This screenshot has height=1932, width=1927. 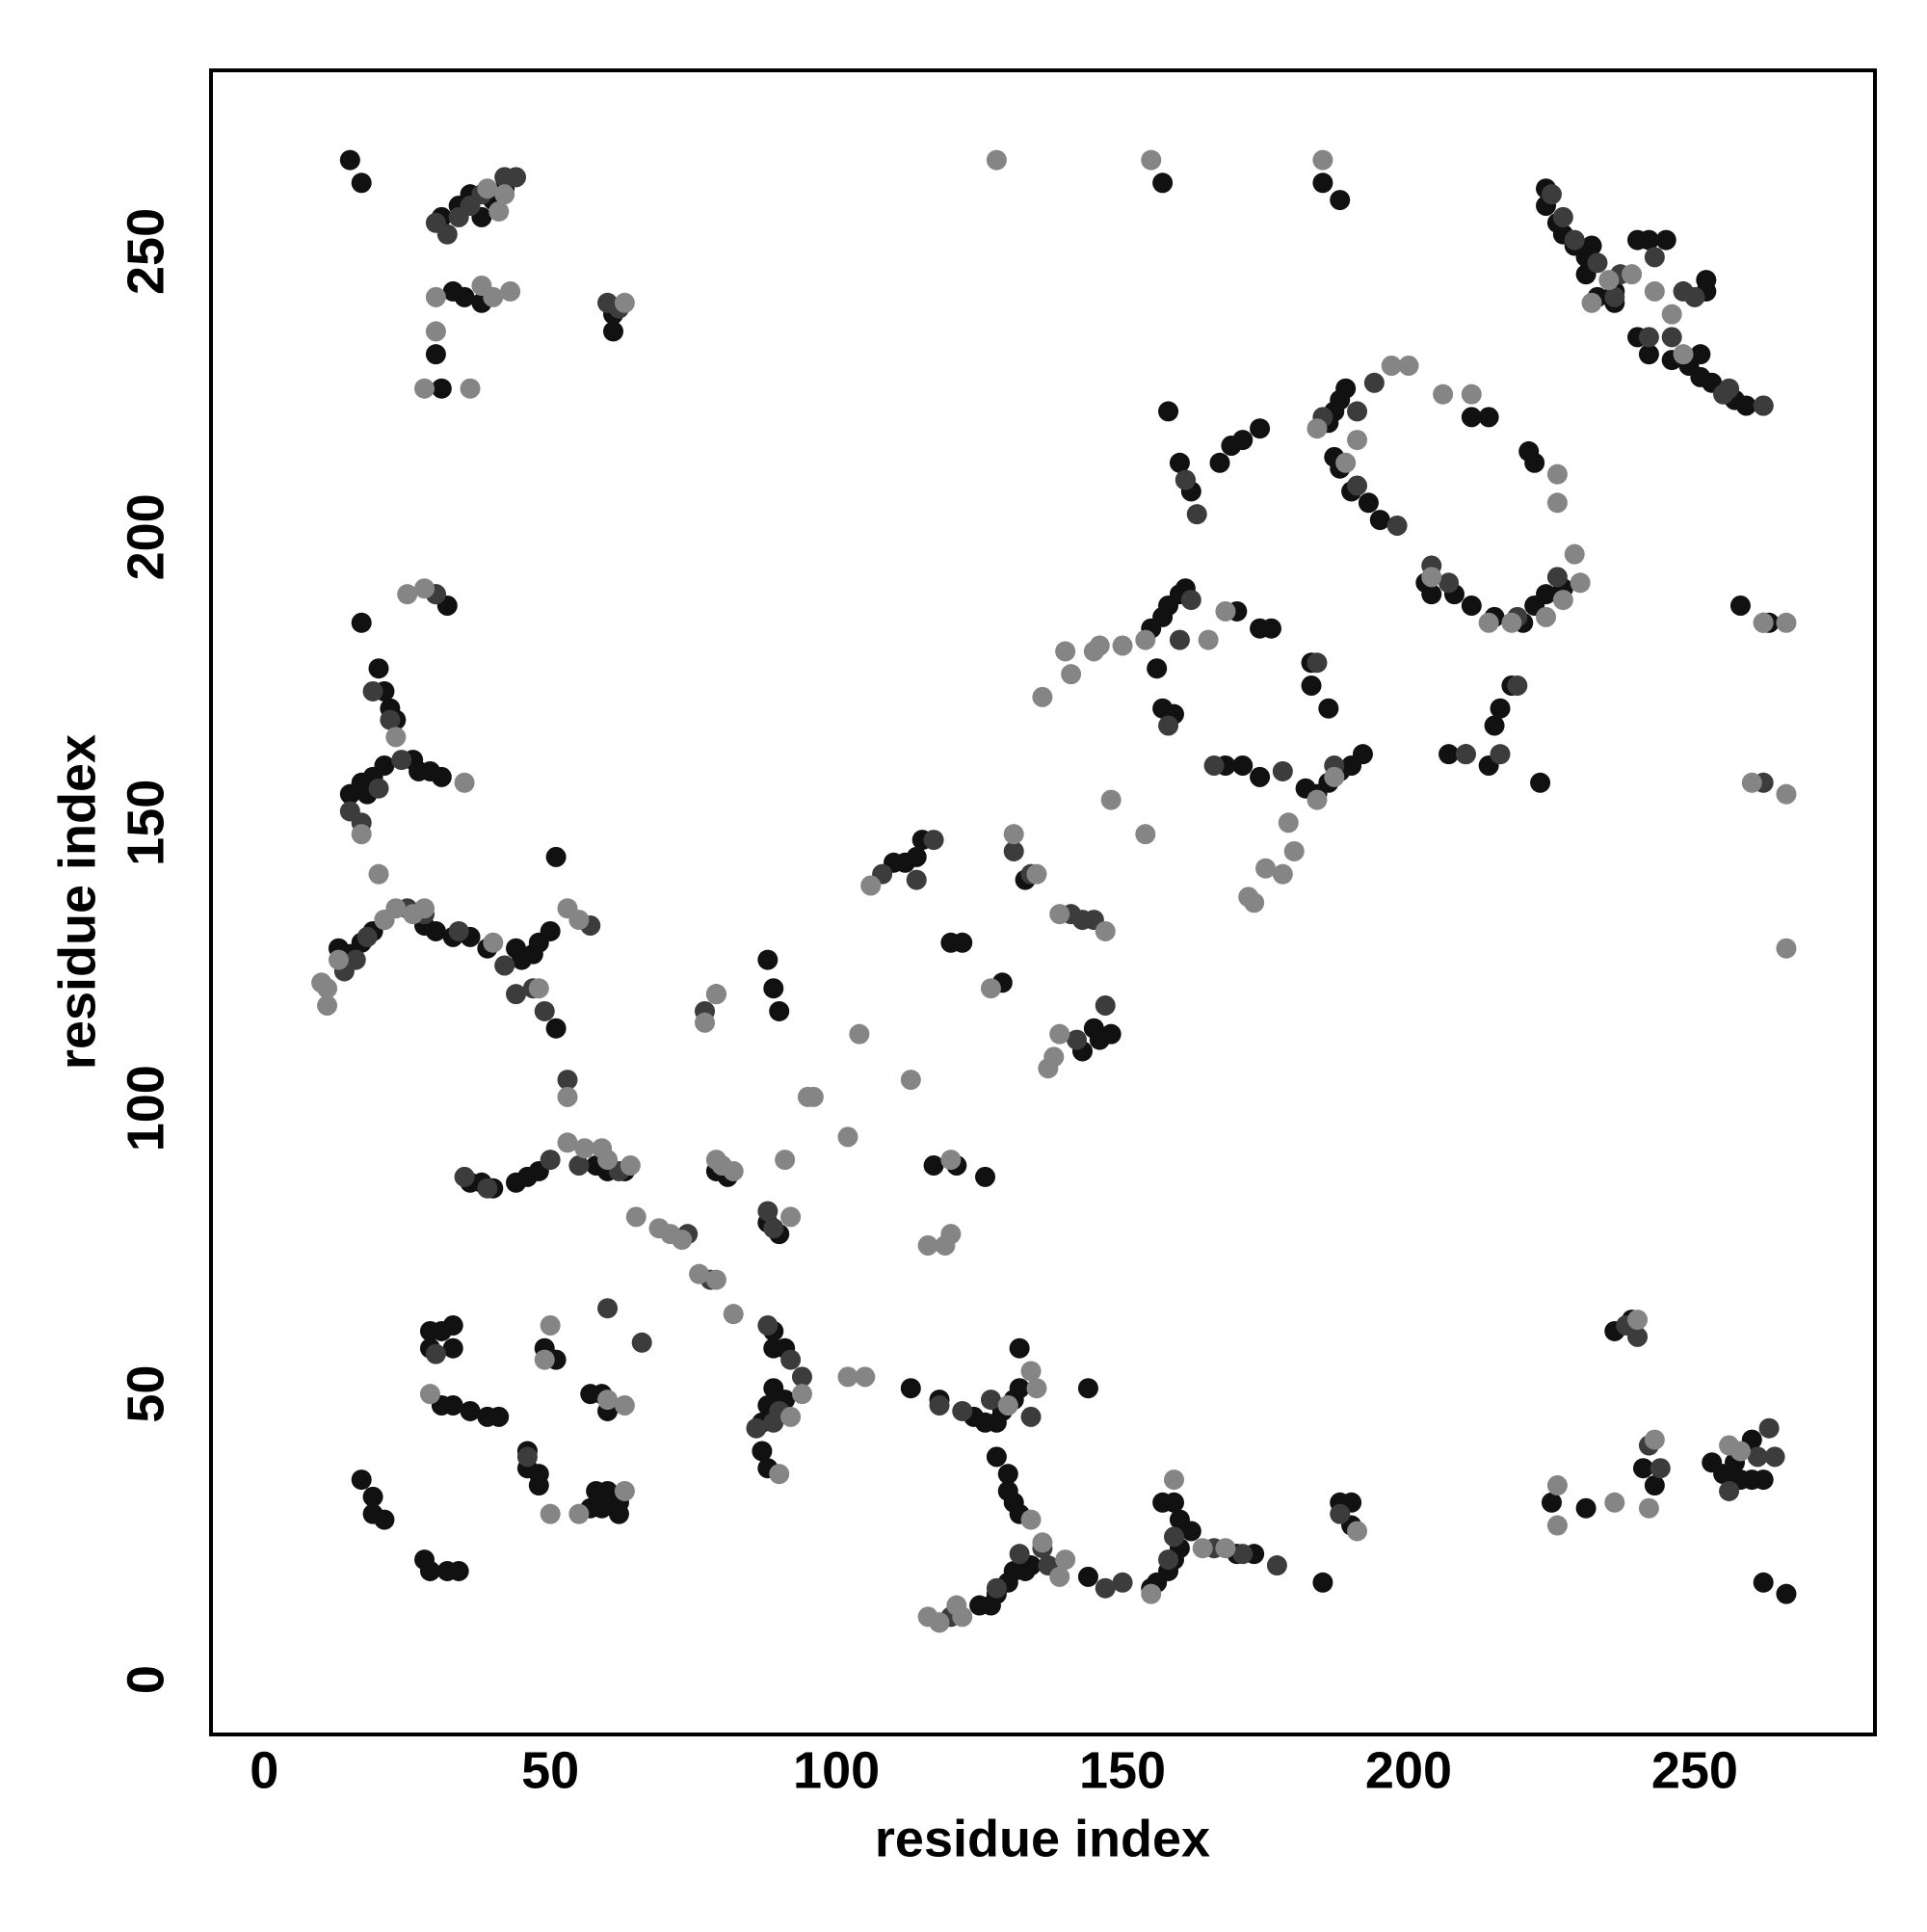 What do you see at coordinates (1694, 1770) in the screenshot?
I see `x-tick-label: 250` at bounding box center [1694, 1770].